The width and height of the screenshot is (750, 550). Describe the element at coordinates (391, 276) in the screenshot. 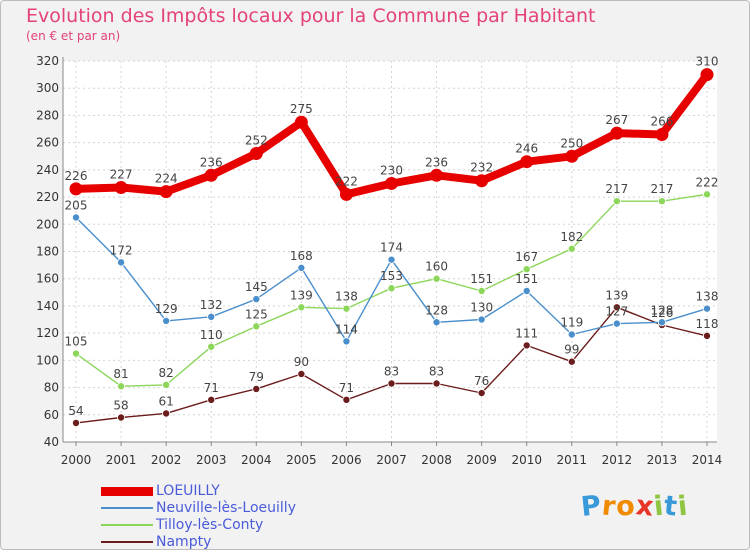

I see `data-label-tilloy-l-s-conty: 153` at that location.